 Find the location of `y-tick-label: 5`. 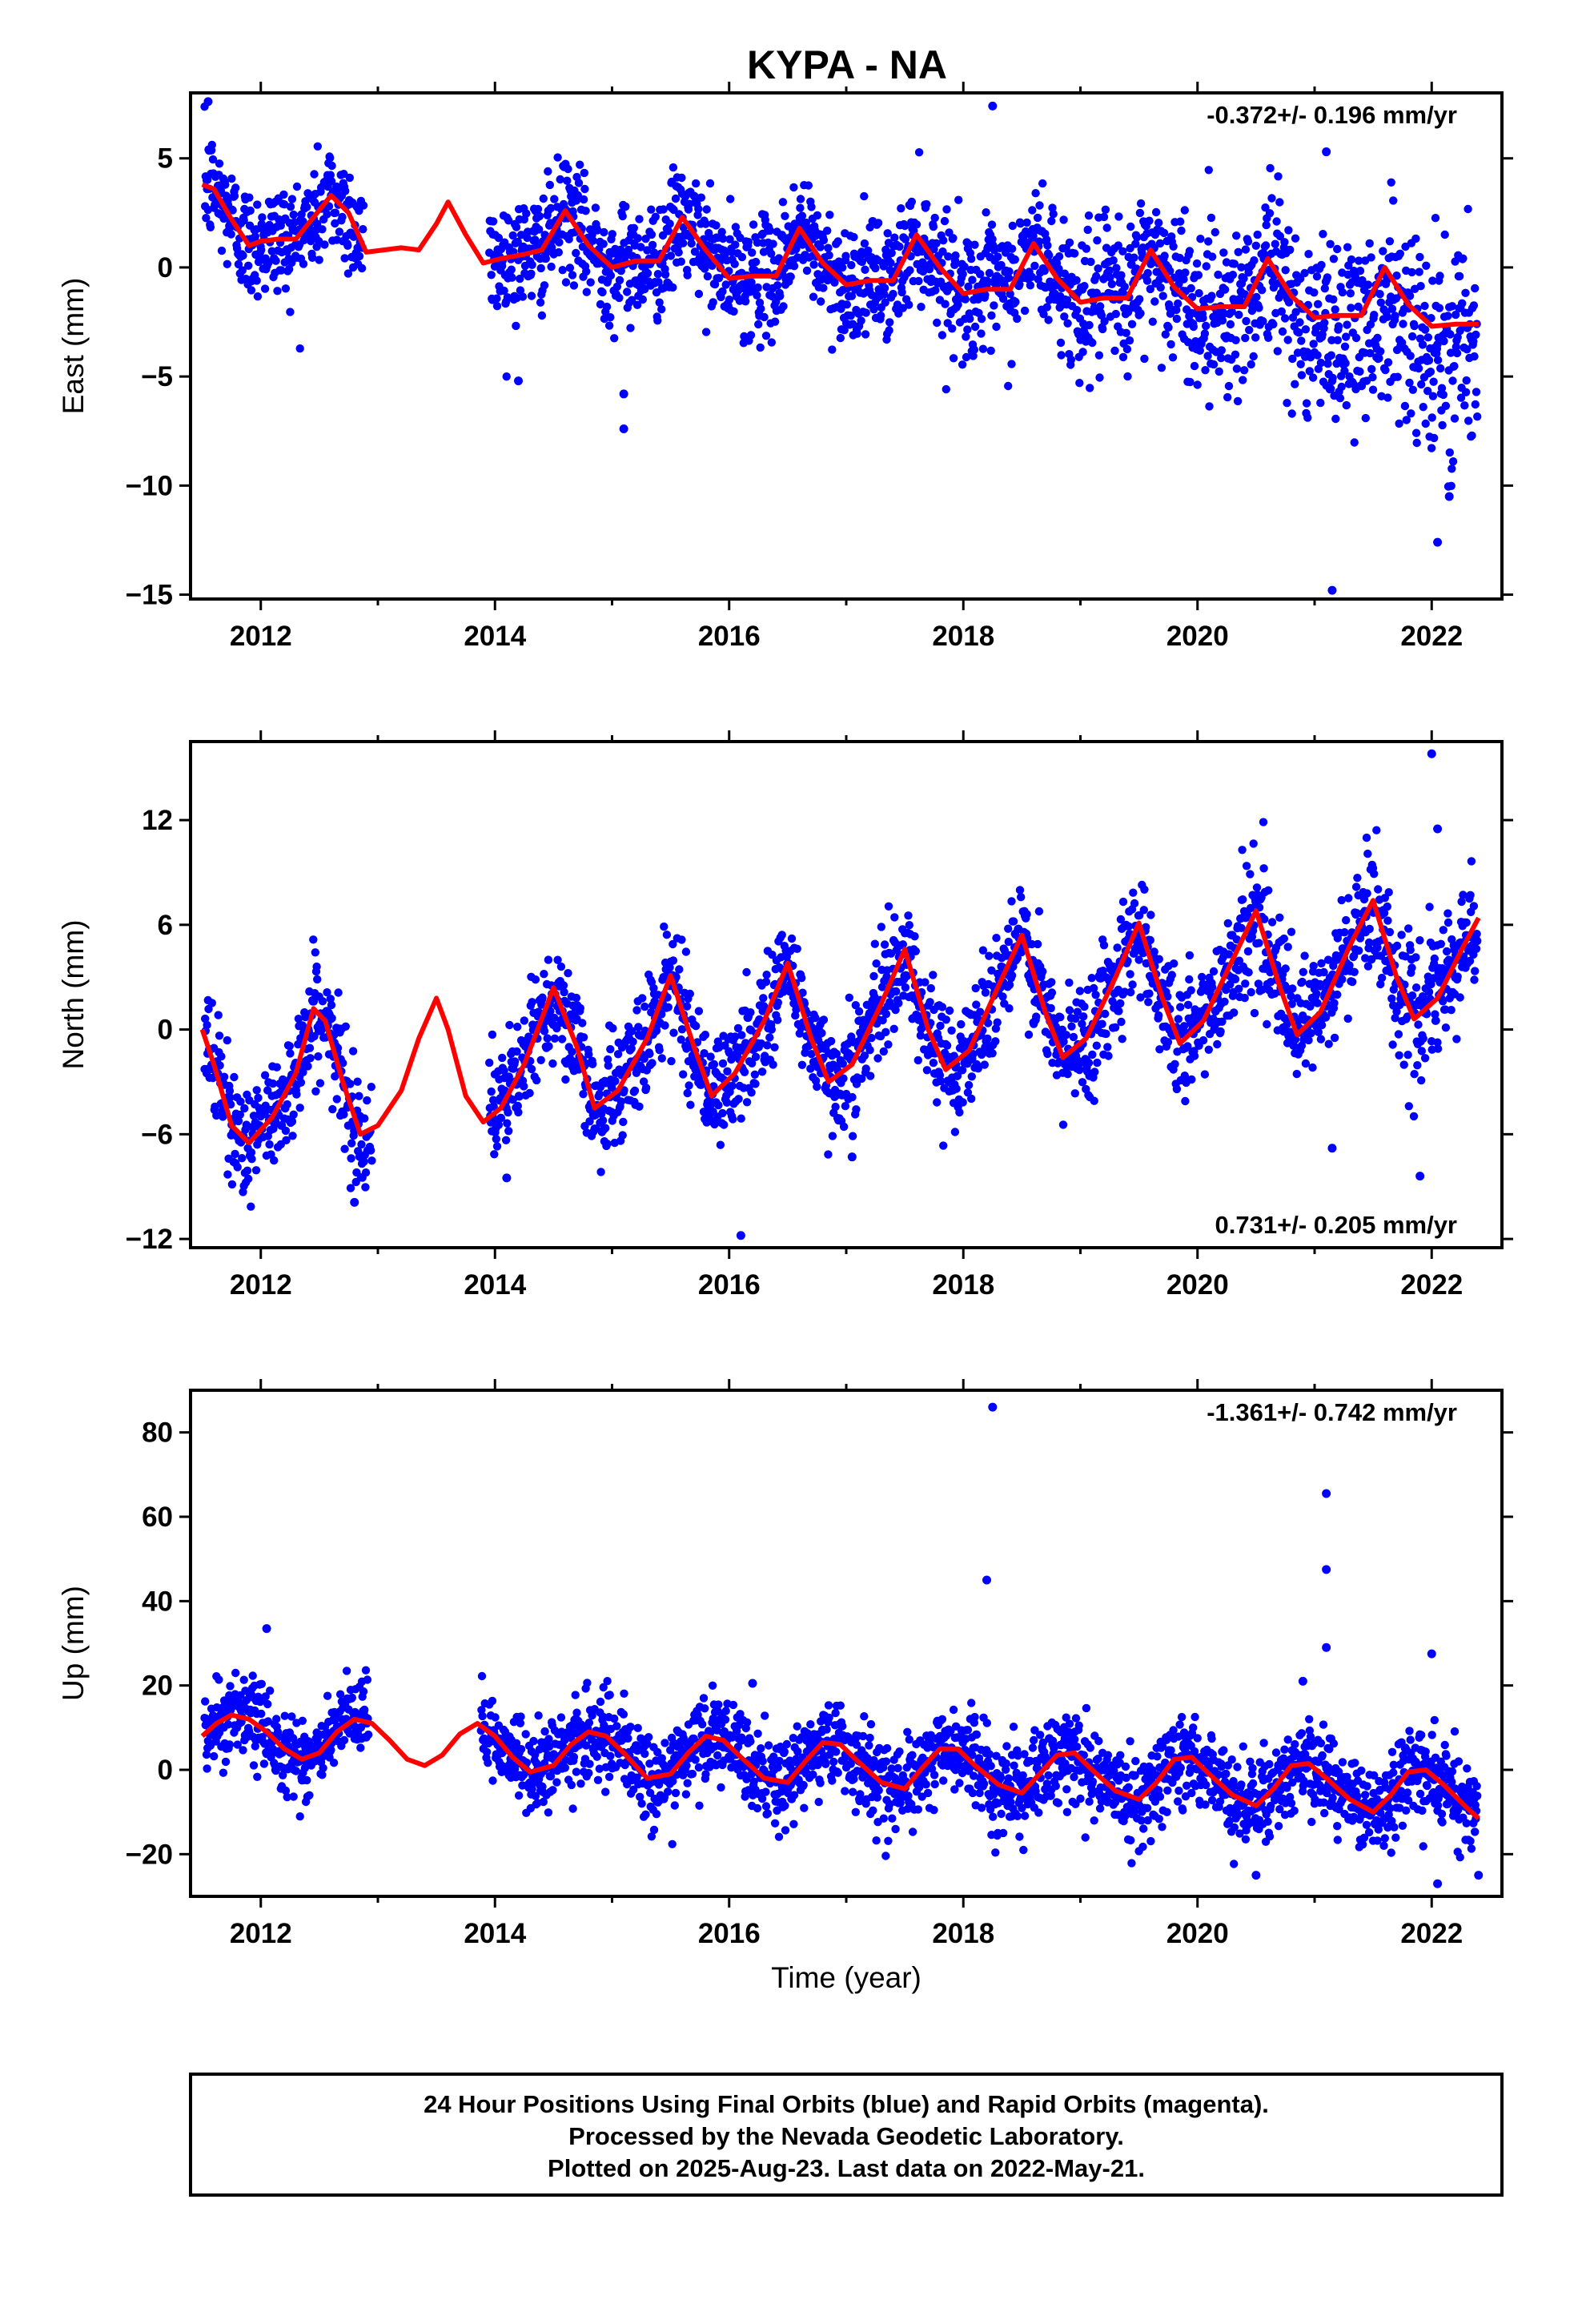

y-tick-label: 5 is located at coordinates (165, 159).